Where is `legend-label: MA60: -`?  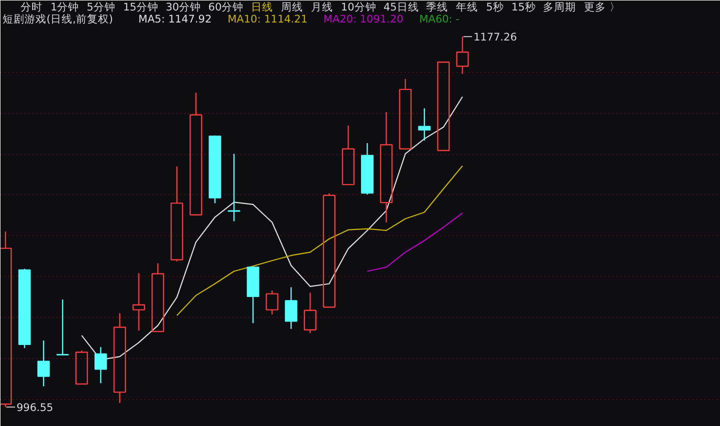
legend-label: MA60: - is located at coordinates (439, 20).